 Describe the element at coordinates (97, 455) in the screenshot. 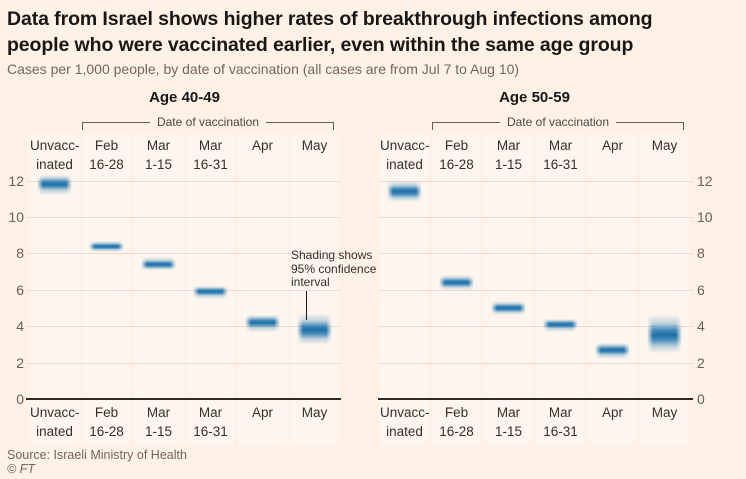

I see `source-line: Source: Israeli Ministry of Health` at that location.